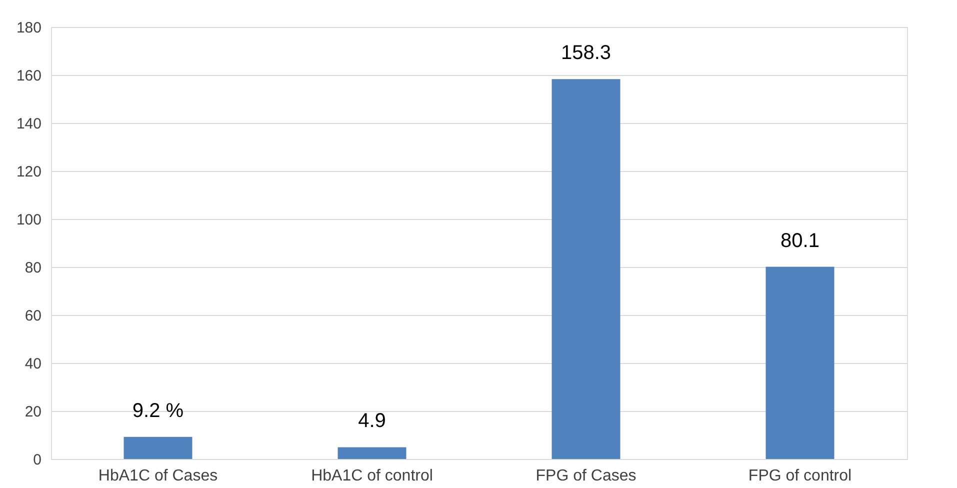 The width and height of the screenshot is (957, 488). Describe the element at coordinates (800, 241) in the screenshot. I see `data-label: 80.1` at that location.